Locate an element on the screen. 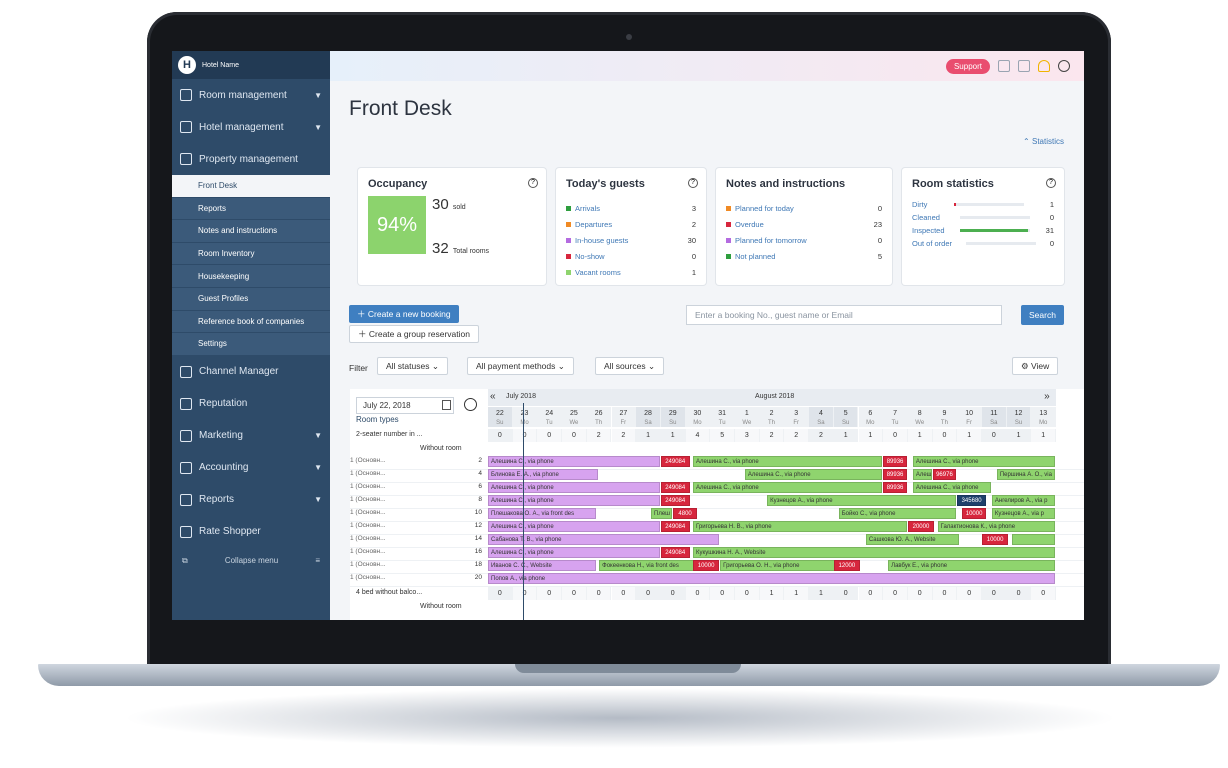  group-reservation-button: ＋ Create a group reservation is located at coordinates (414, 334).